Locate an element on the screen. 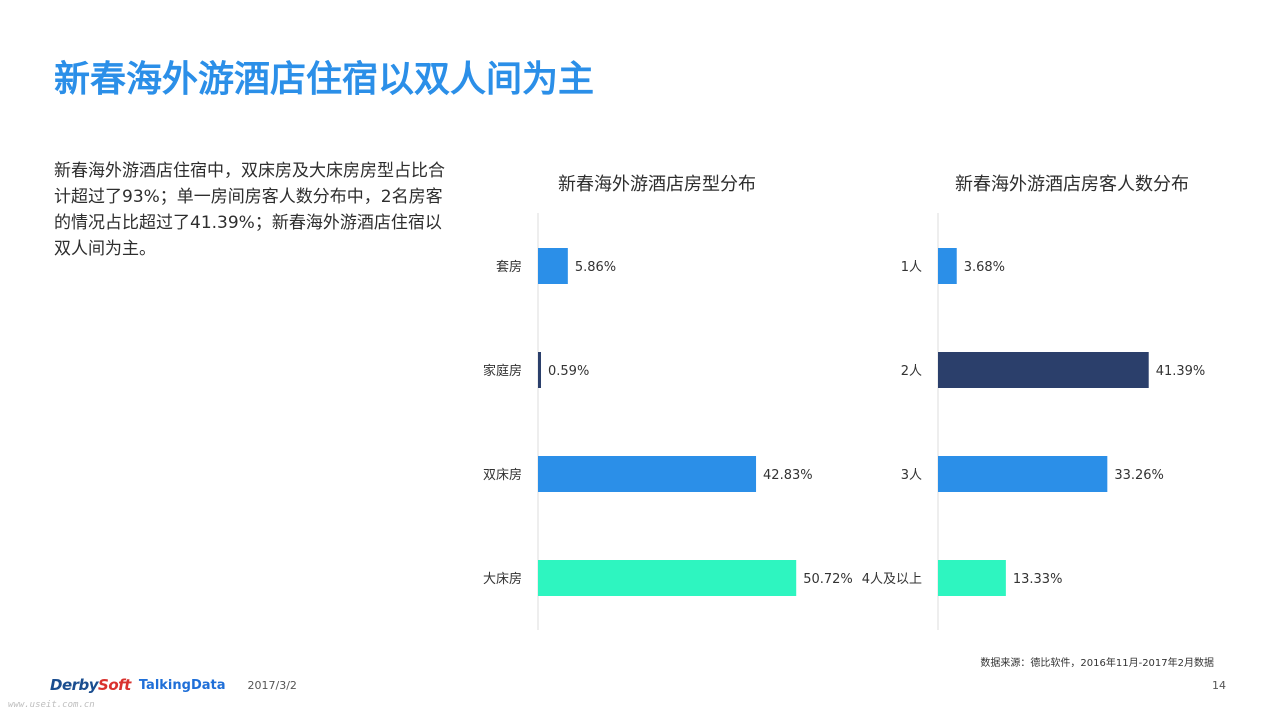 Image resolution: width=1280 pixels, height=719 pixels. value-label: 3.68% is located at coordinates (984, 267).